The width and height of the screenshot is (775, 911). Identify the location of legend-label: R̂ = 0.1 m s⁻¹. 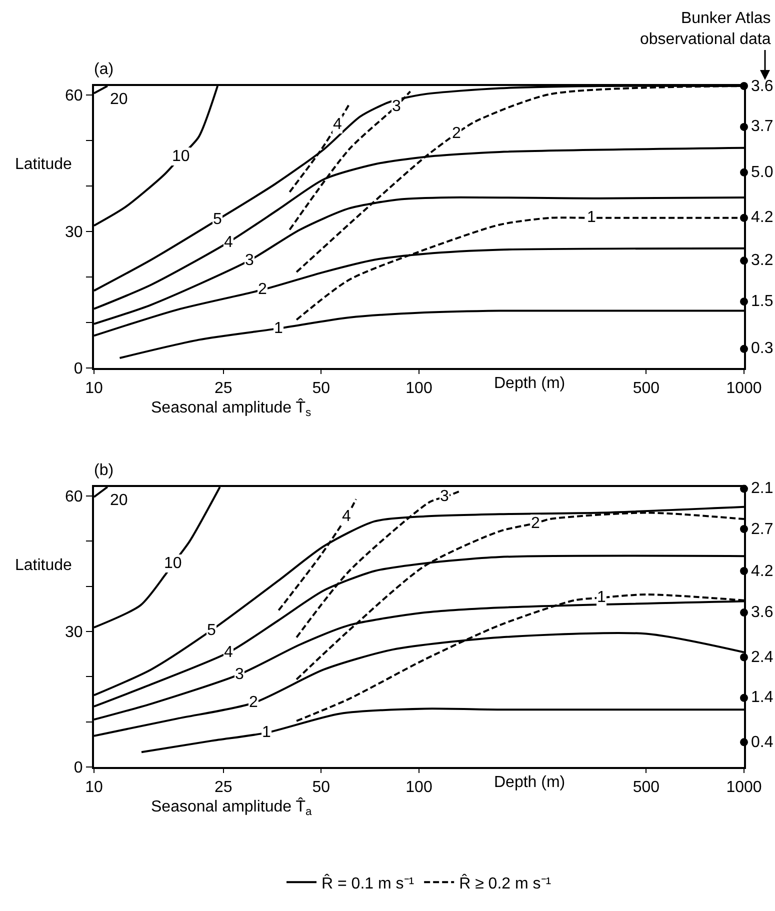
(368, 883).